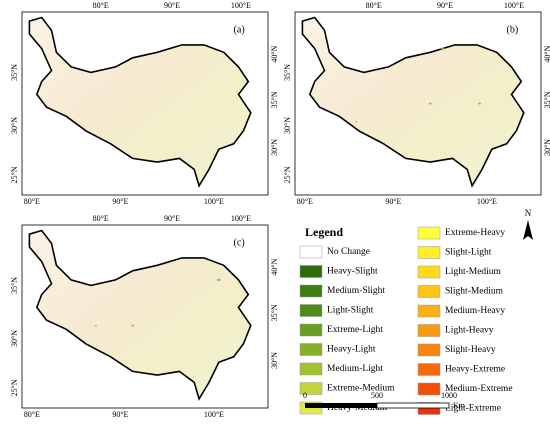 The width and height of the screenshot is (550, 426). Describe the element at coordinates (528, 230) in the screenshot. I see `north-arrow` at that location.